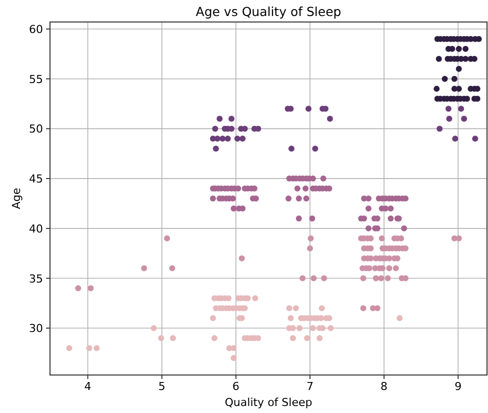 This screenshot has width=488, height=413. I want to click on x-tick-label: 8, so click(384, 386).